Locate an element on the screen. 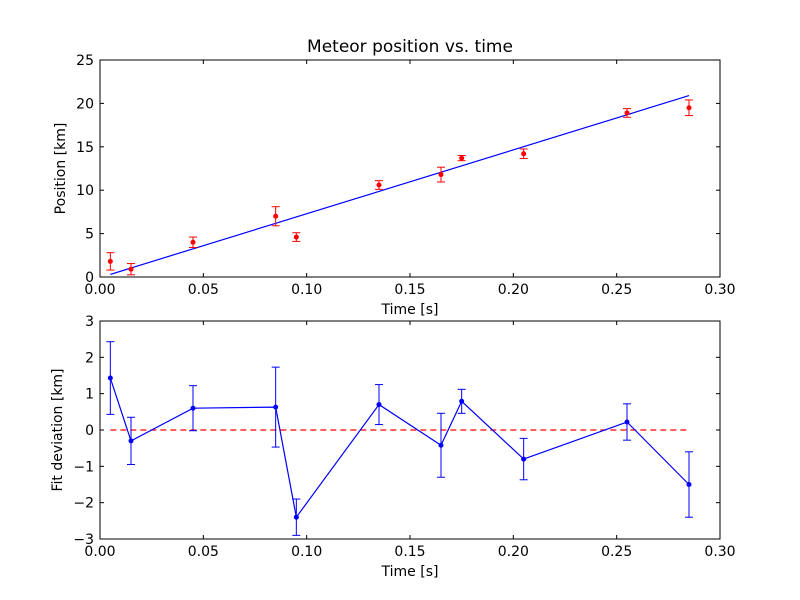  bottom-x-tick-label: 0.00 is located at coordinates (99, 552).